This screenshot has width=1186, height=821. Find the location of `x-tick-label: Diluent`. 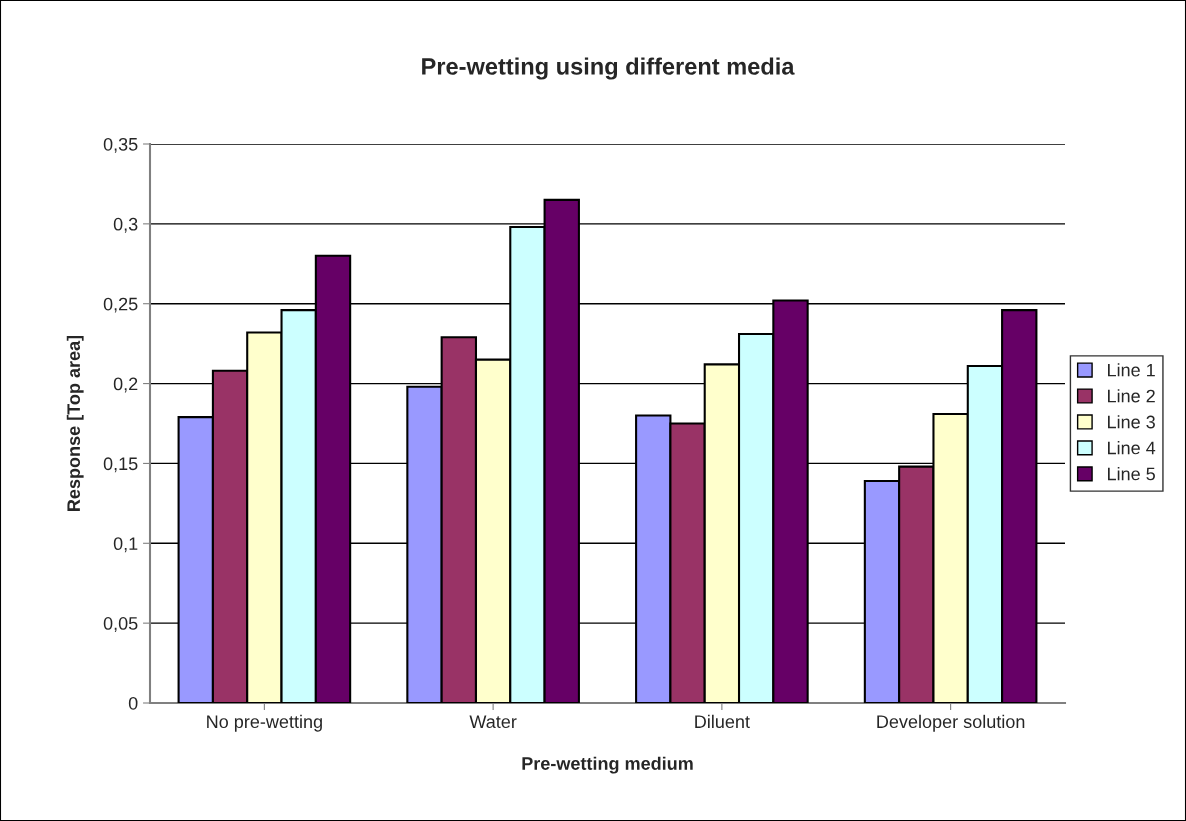

x-tick-label: Diluent is located at coordinates (722, 721).